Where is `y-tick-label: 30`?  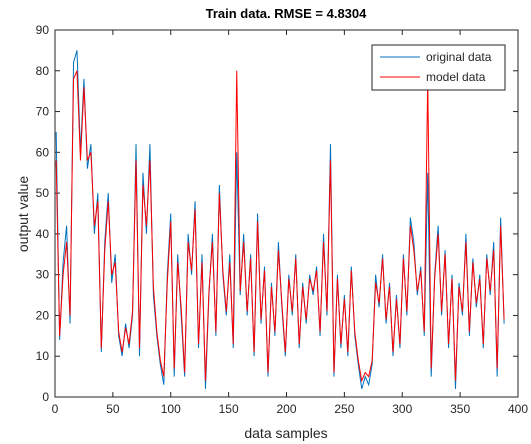 y-tick-label: 30 is located at coordinates (43, 275).